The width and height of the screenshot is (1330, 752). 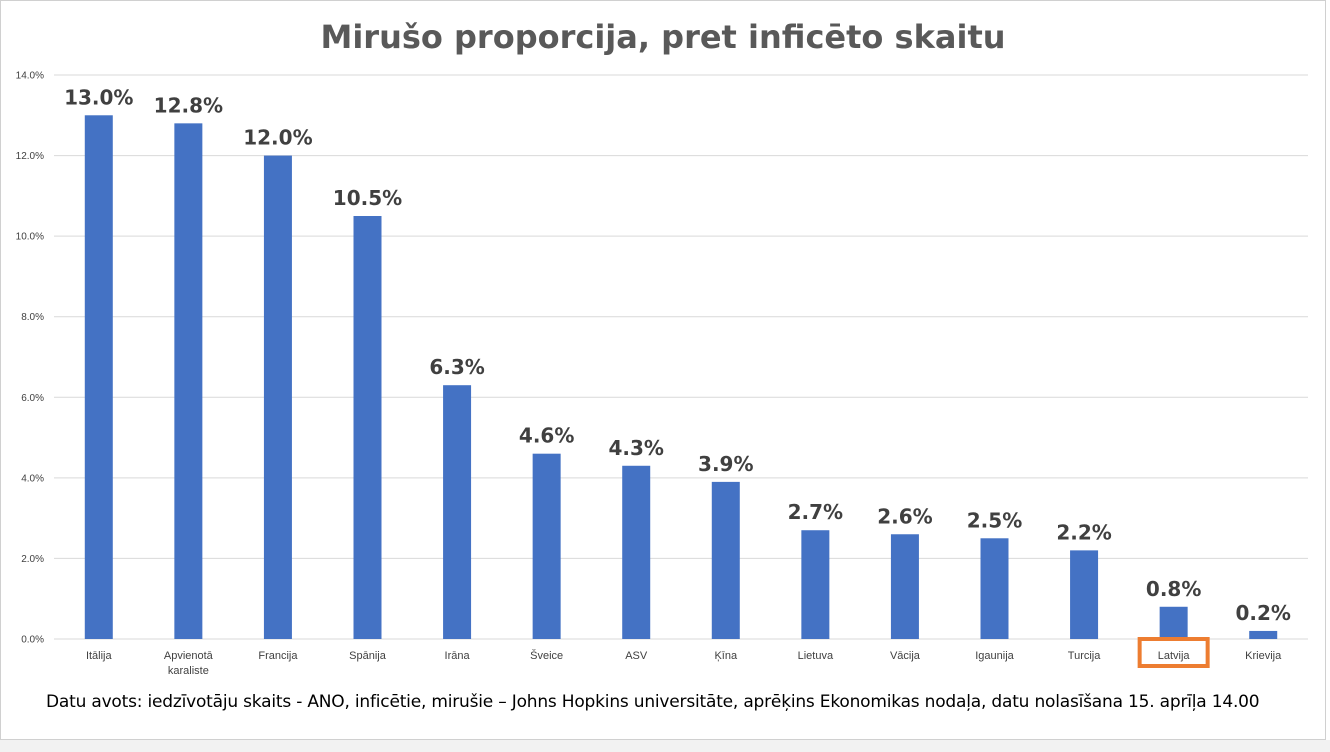 What do you see at coordinates (367, 198) in the screenshot?
I see `data-label: 10.5%` at bounding box center [367, 198].